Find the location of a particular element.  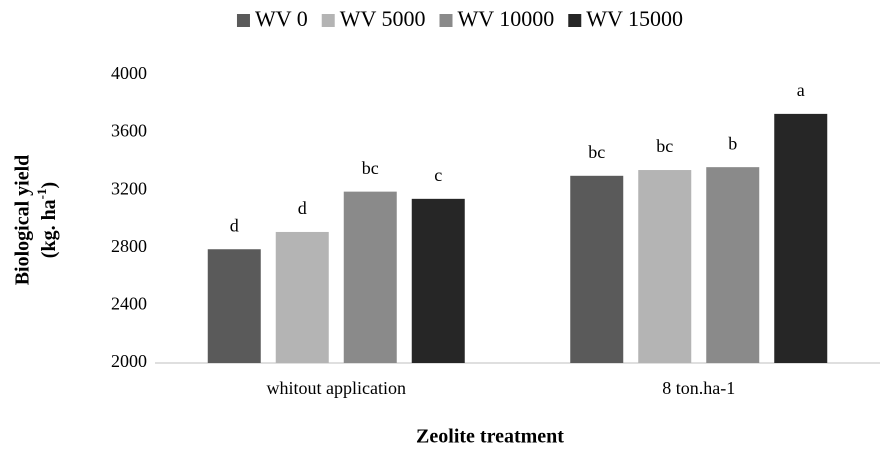

x-tick-label: whitout application is located at coordinates (336, 388).